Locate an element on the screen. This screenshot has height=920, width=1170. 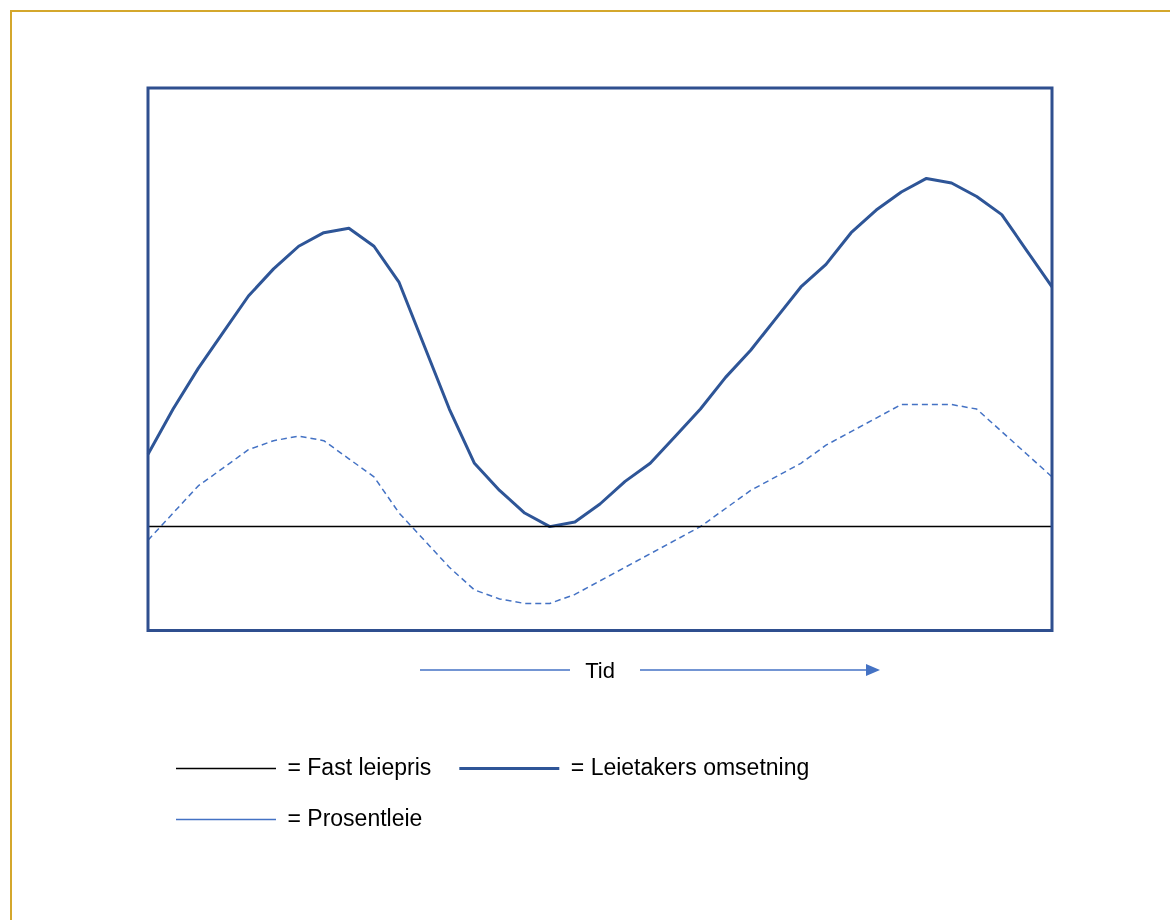
legend-label: = Fast leiepris is located at coordinates (359, 766).